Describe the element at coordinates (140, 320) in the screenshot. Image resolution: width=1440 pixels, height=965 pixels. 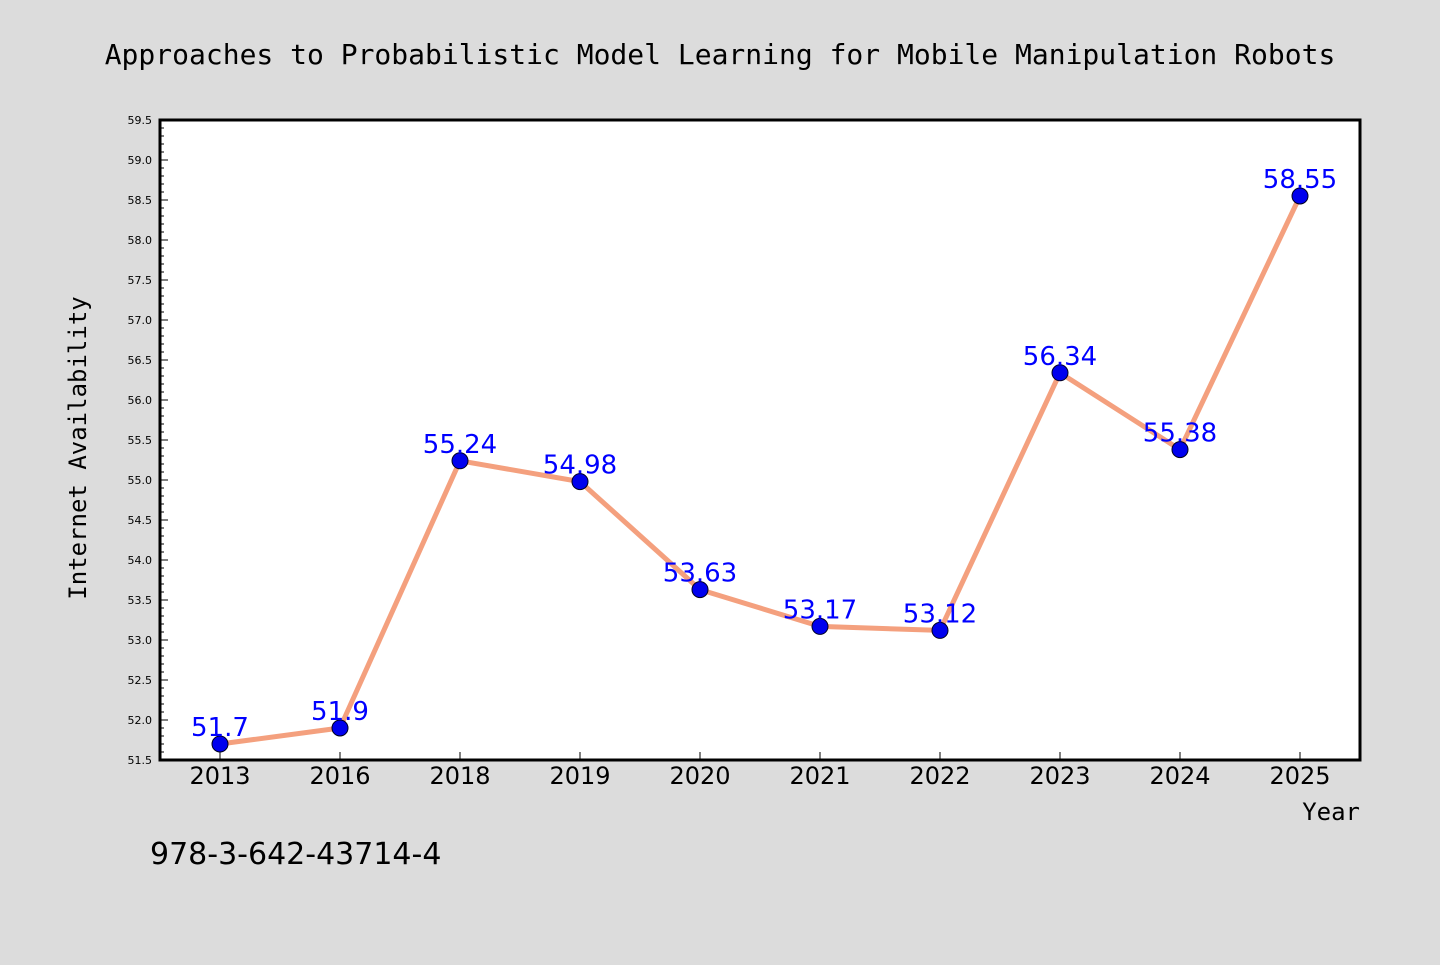
I see `y-tick-label: 57.0` at that location.